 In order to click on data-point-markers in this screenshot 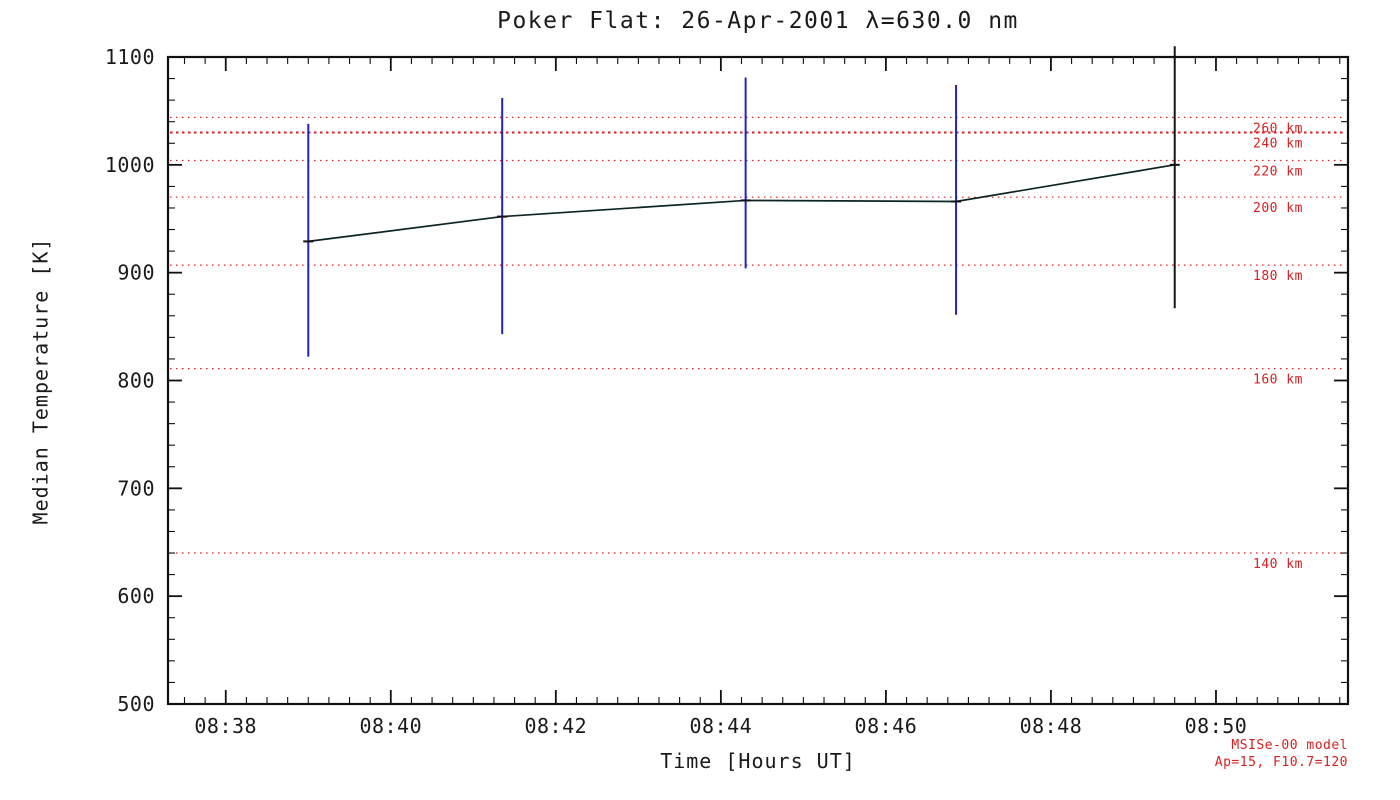, I will do `click(741, 203)`.